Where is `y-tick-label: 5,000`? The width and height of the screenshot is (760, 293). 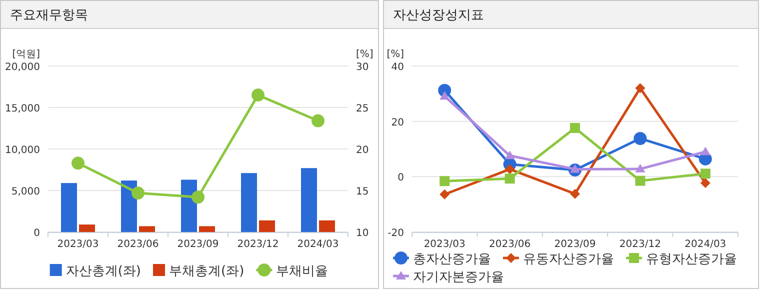
y-tick-label: 5,000 is located at coordinates (25, 192).